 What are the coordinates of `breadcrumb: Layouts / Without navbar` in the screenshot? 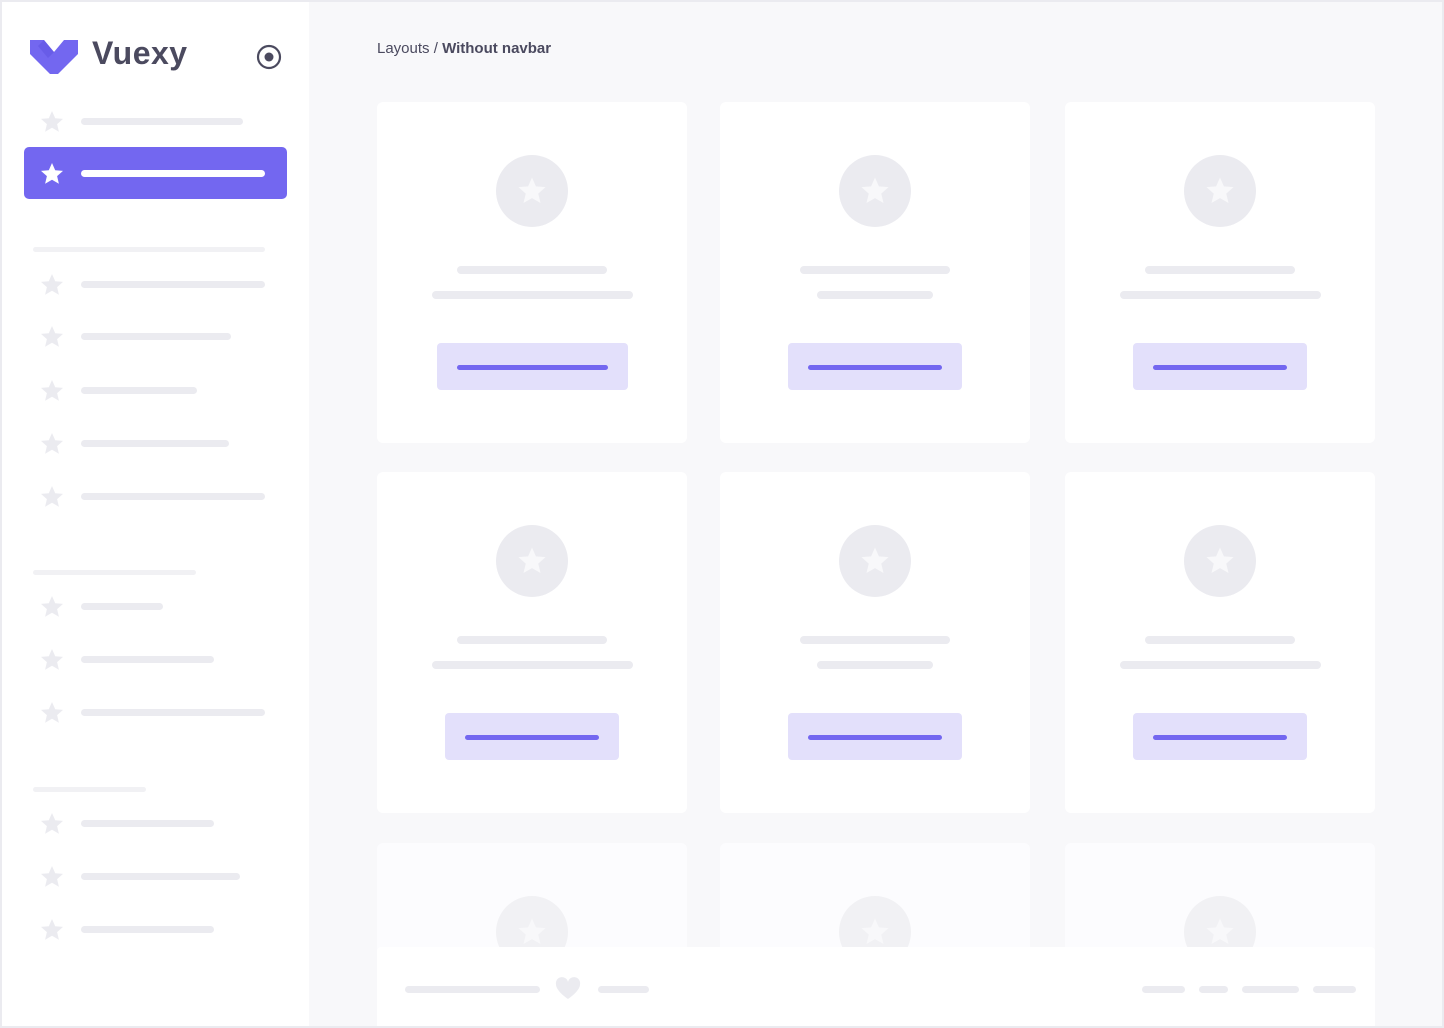 It's located at (464, 48).